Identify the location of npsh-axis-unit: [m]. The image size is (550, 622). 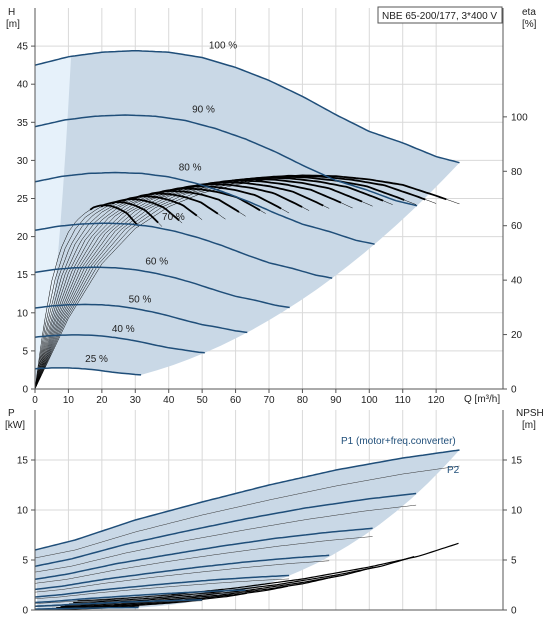
(529, 425).